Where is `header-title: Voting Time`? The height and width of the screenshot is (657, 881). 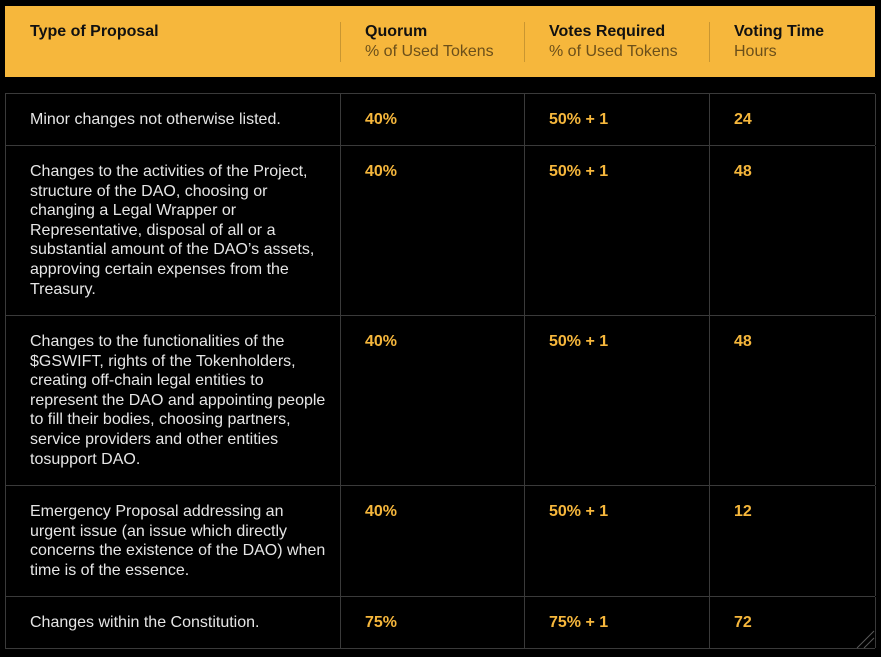 header-title: Voting Time is located at coordinates (779, 31).